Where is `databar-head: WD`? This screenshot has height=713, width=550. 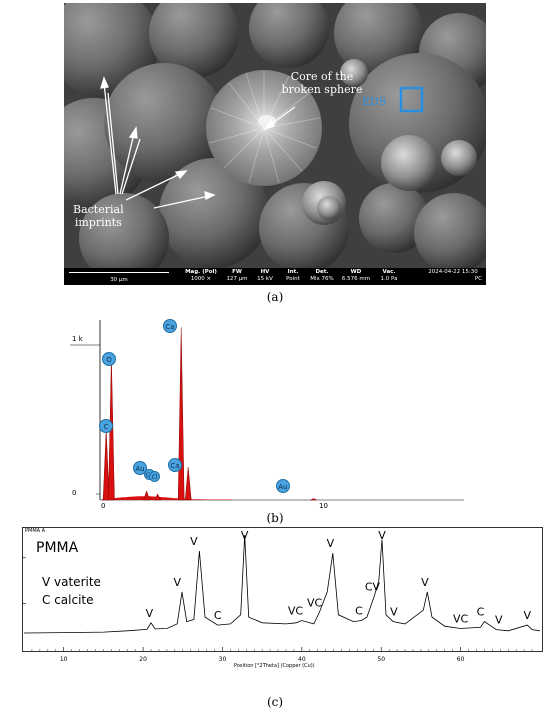 databar-head: WD is located at coordinates (356, 272).